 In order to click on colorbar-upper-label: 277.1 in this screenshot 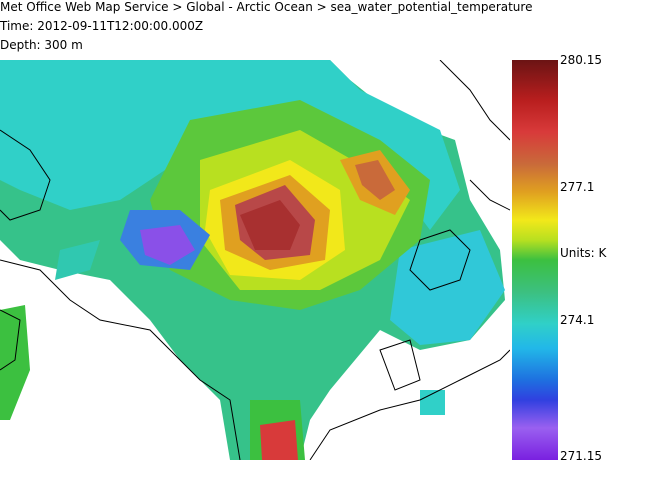, I will do `click(577, 187)`.